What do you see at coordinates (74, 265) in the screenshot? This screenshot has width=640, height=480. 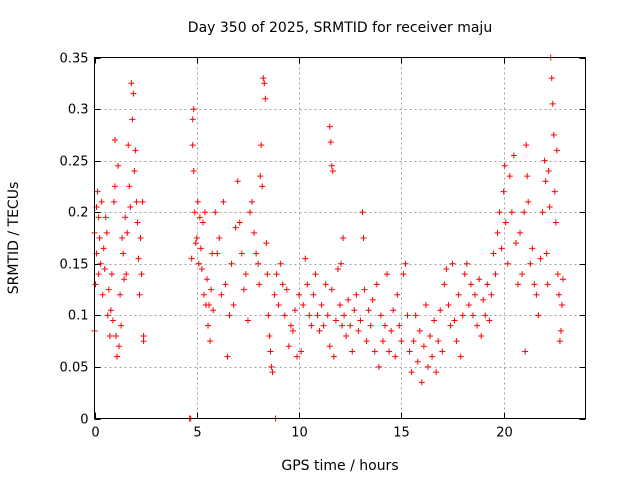 I see `y-tick-label: 0.15` at bounding box center [74, 265].